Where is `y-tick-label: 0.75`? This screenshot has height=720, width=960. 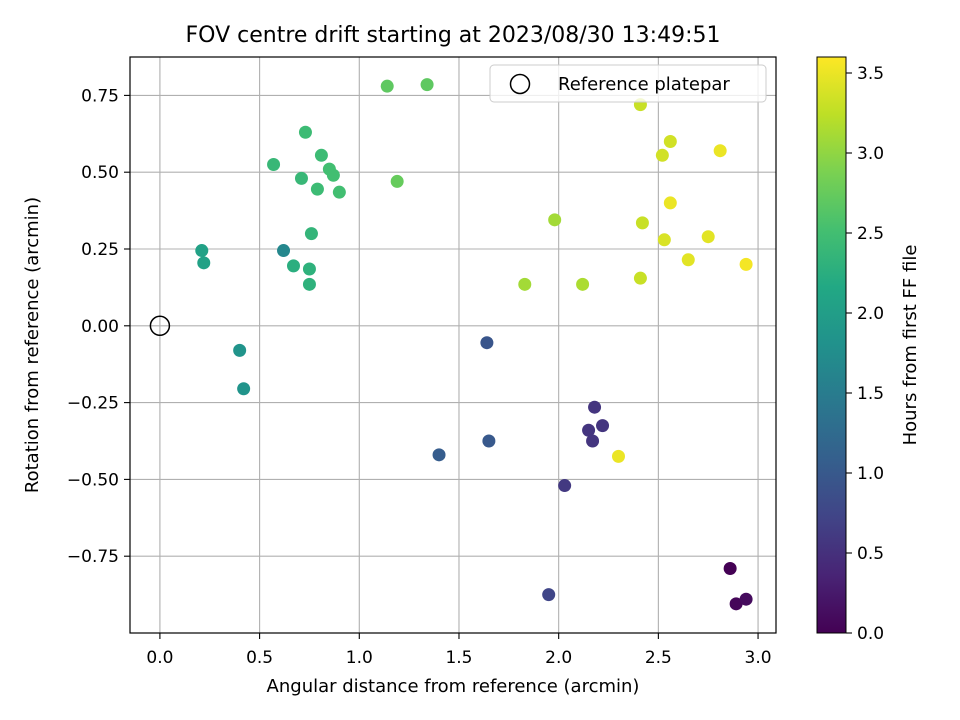 y-tick-label: 0.75 is located at coordinates (100, 96).